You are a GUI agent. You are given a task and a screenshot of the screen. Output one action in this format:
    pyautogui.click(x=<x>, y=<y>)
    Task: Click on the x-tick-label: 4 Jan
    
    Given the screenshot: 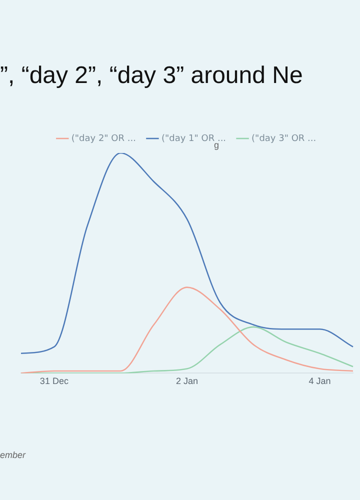 What is the action you would take?
    pyautogui.click(x=319, y=381)
    